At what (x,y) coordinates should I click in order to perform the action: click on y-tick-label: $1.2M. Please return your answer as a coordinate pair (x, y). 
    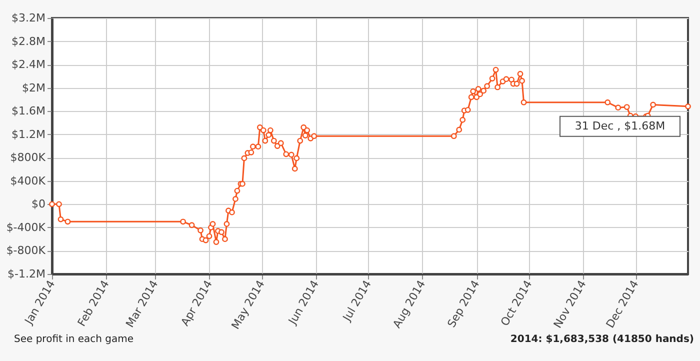
    Looking at the image, I should click on (29, 134).